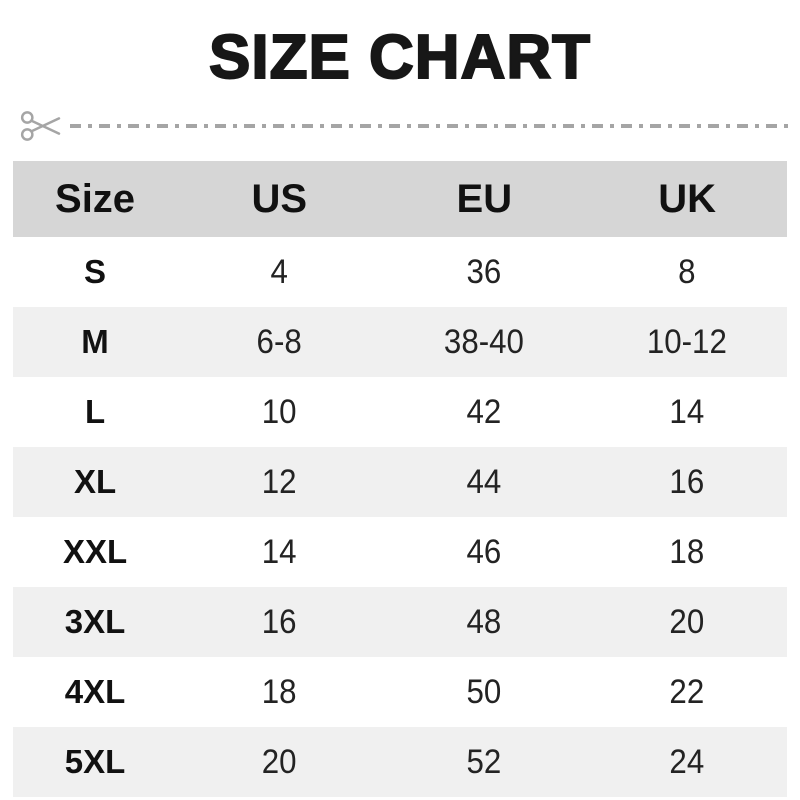 The image size is (800, 800). Describe the element at coordinates (400, 272) in the screenshot. I see `table-row-s: S 4 36 8` at that location.